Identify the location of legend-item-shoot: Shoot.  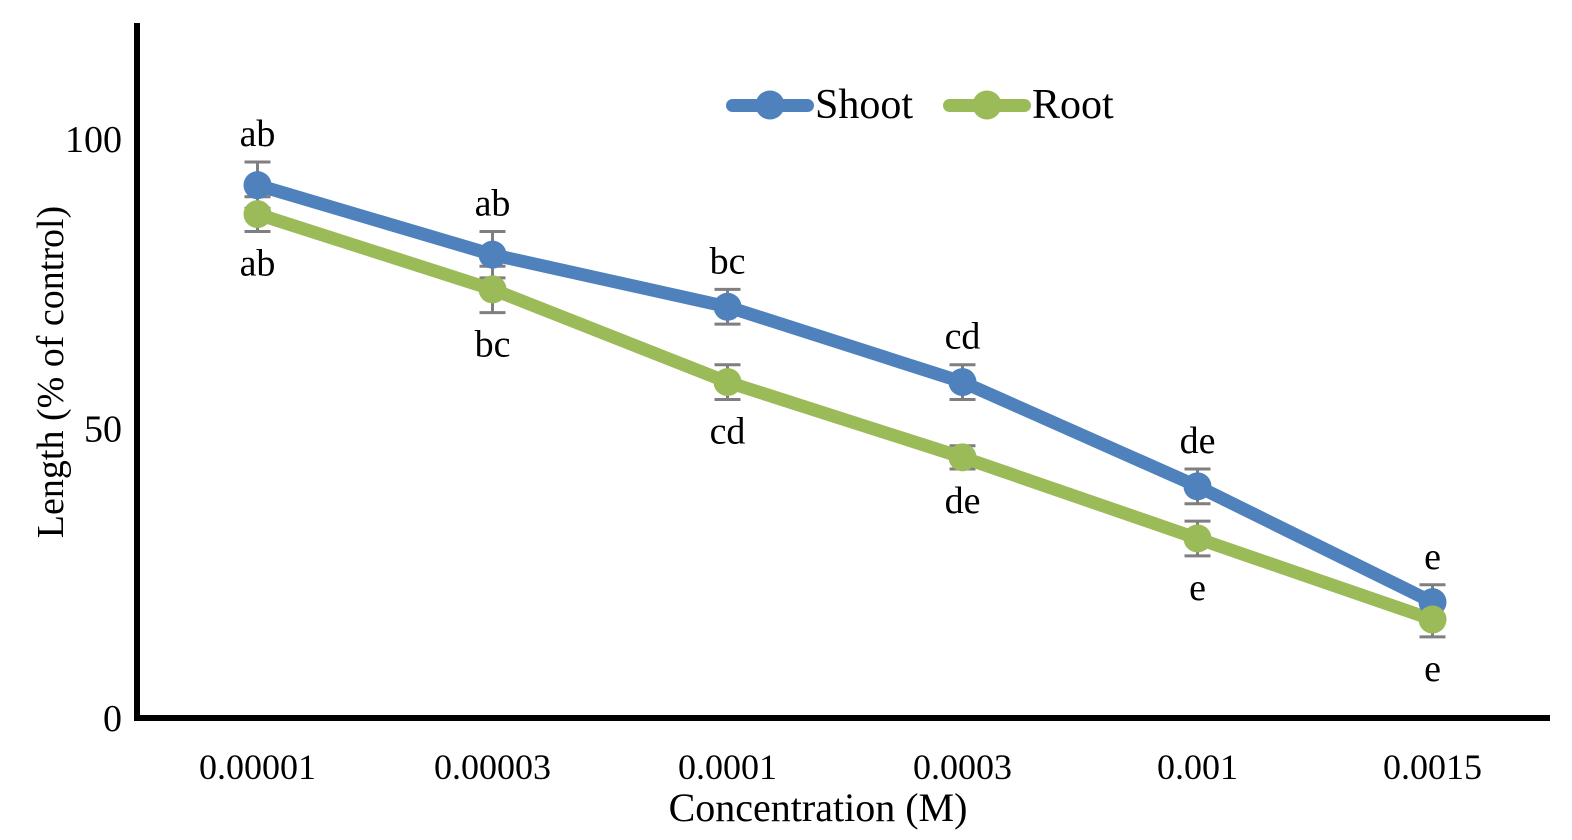
(819, 105).